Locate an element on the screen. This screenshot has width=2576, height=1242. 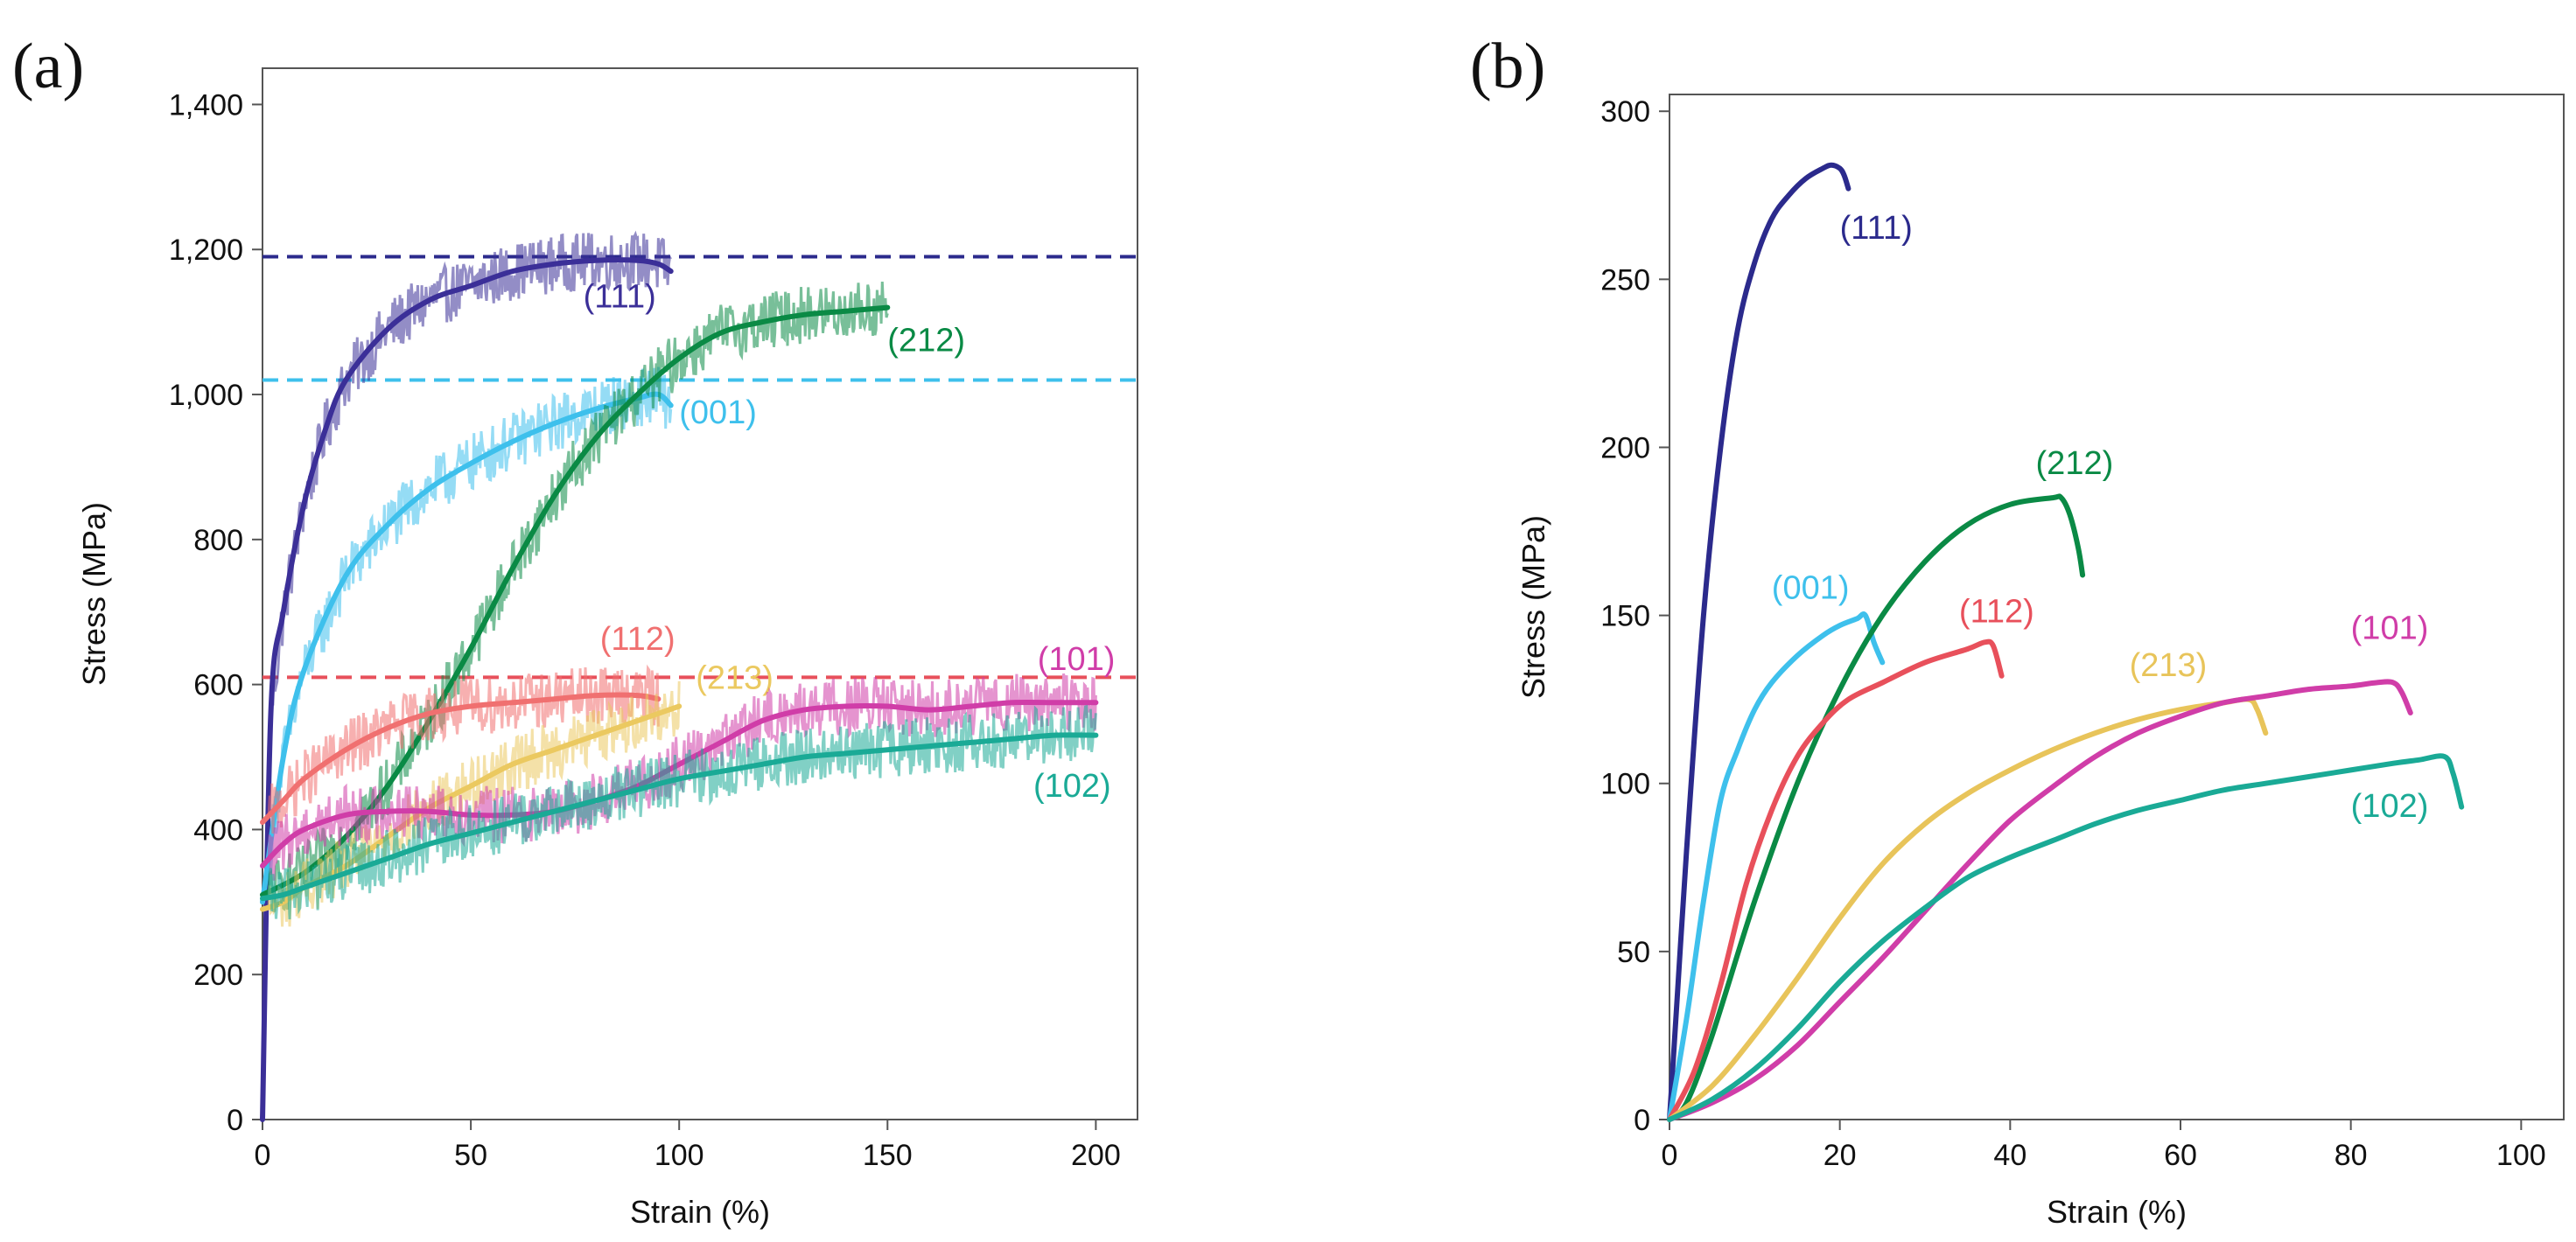
y-tick-label: 50 is located at coordinates (1633, 952).